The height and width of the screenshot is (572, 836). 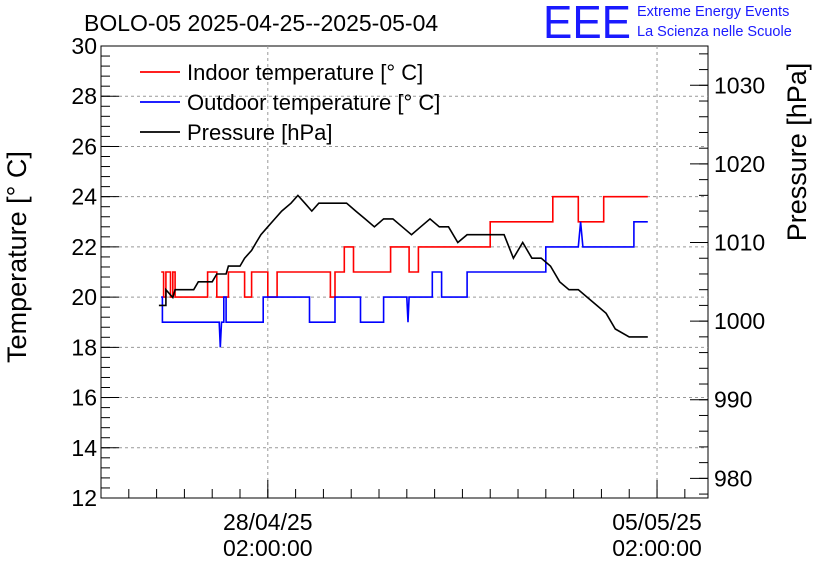 What do you see at coordinates (733, 478) in the screenshot?
I see `y2-tick-label: 980` at bounding box center [733, 478].